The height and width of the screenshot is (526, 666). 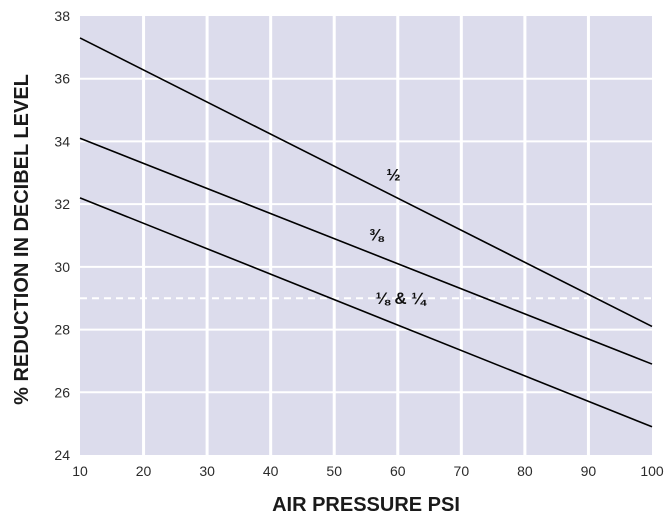 What do you see at coordinates (62, 204) in the screenshot?
I see `y-tick-label: 32` at bounding box center [62, 204].